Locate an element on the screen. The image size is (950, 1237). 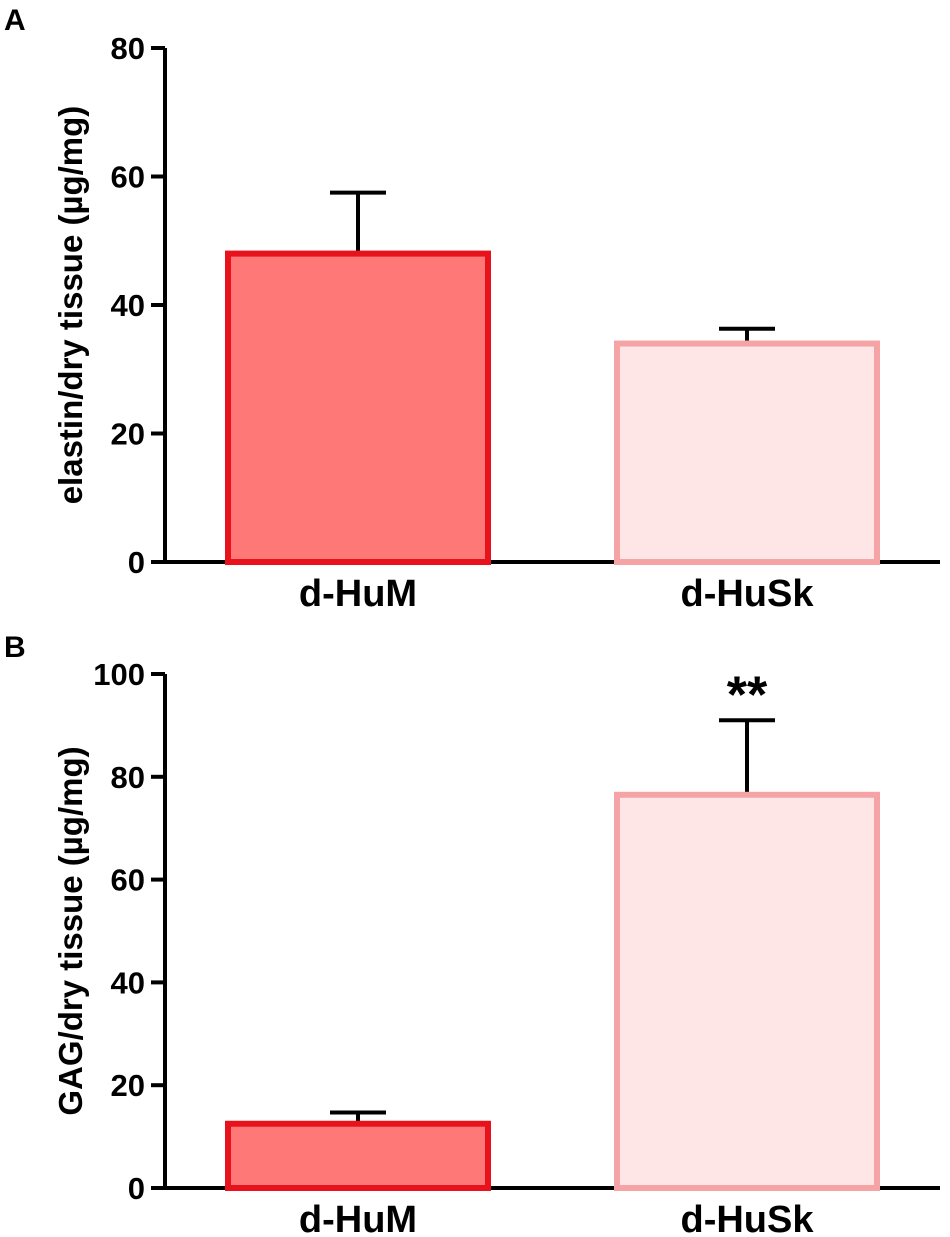
y-tick-label: 100 is located at coordinates (119, 674).